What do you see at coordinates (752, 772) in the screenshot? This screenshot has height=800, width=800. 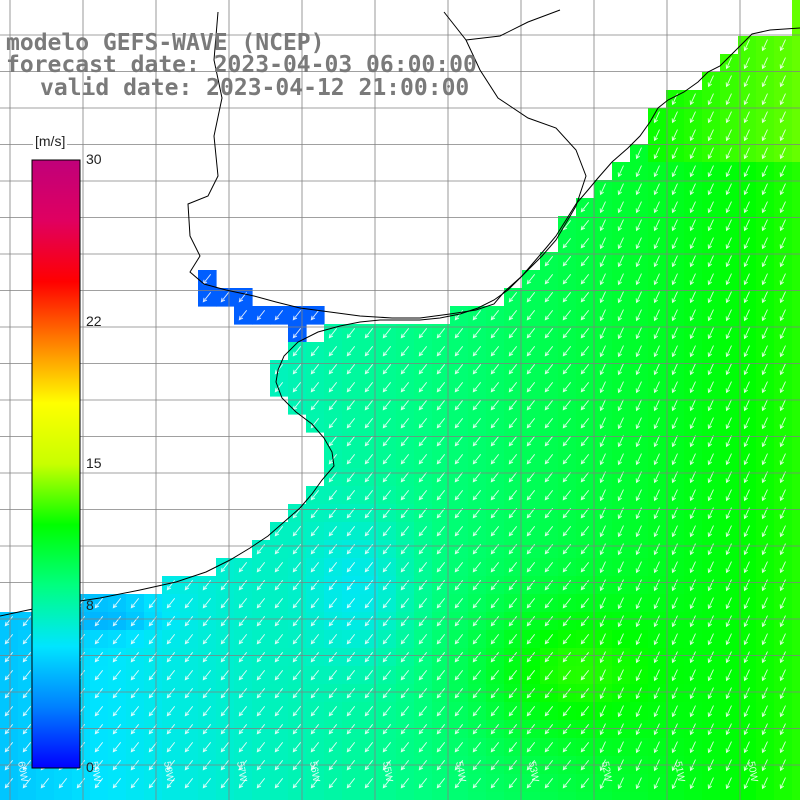 I see `longitude-label: 50W` at bounding box center [752, 772].